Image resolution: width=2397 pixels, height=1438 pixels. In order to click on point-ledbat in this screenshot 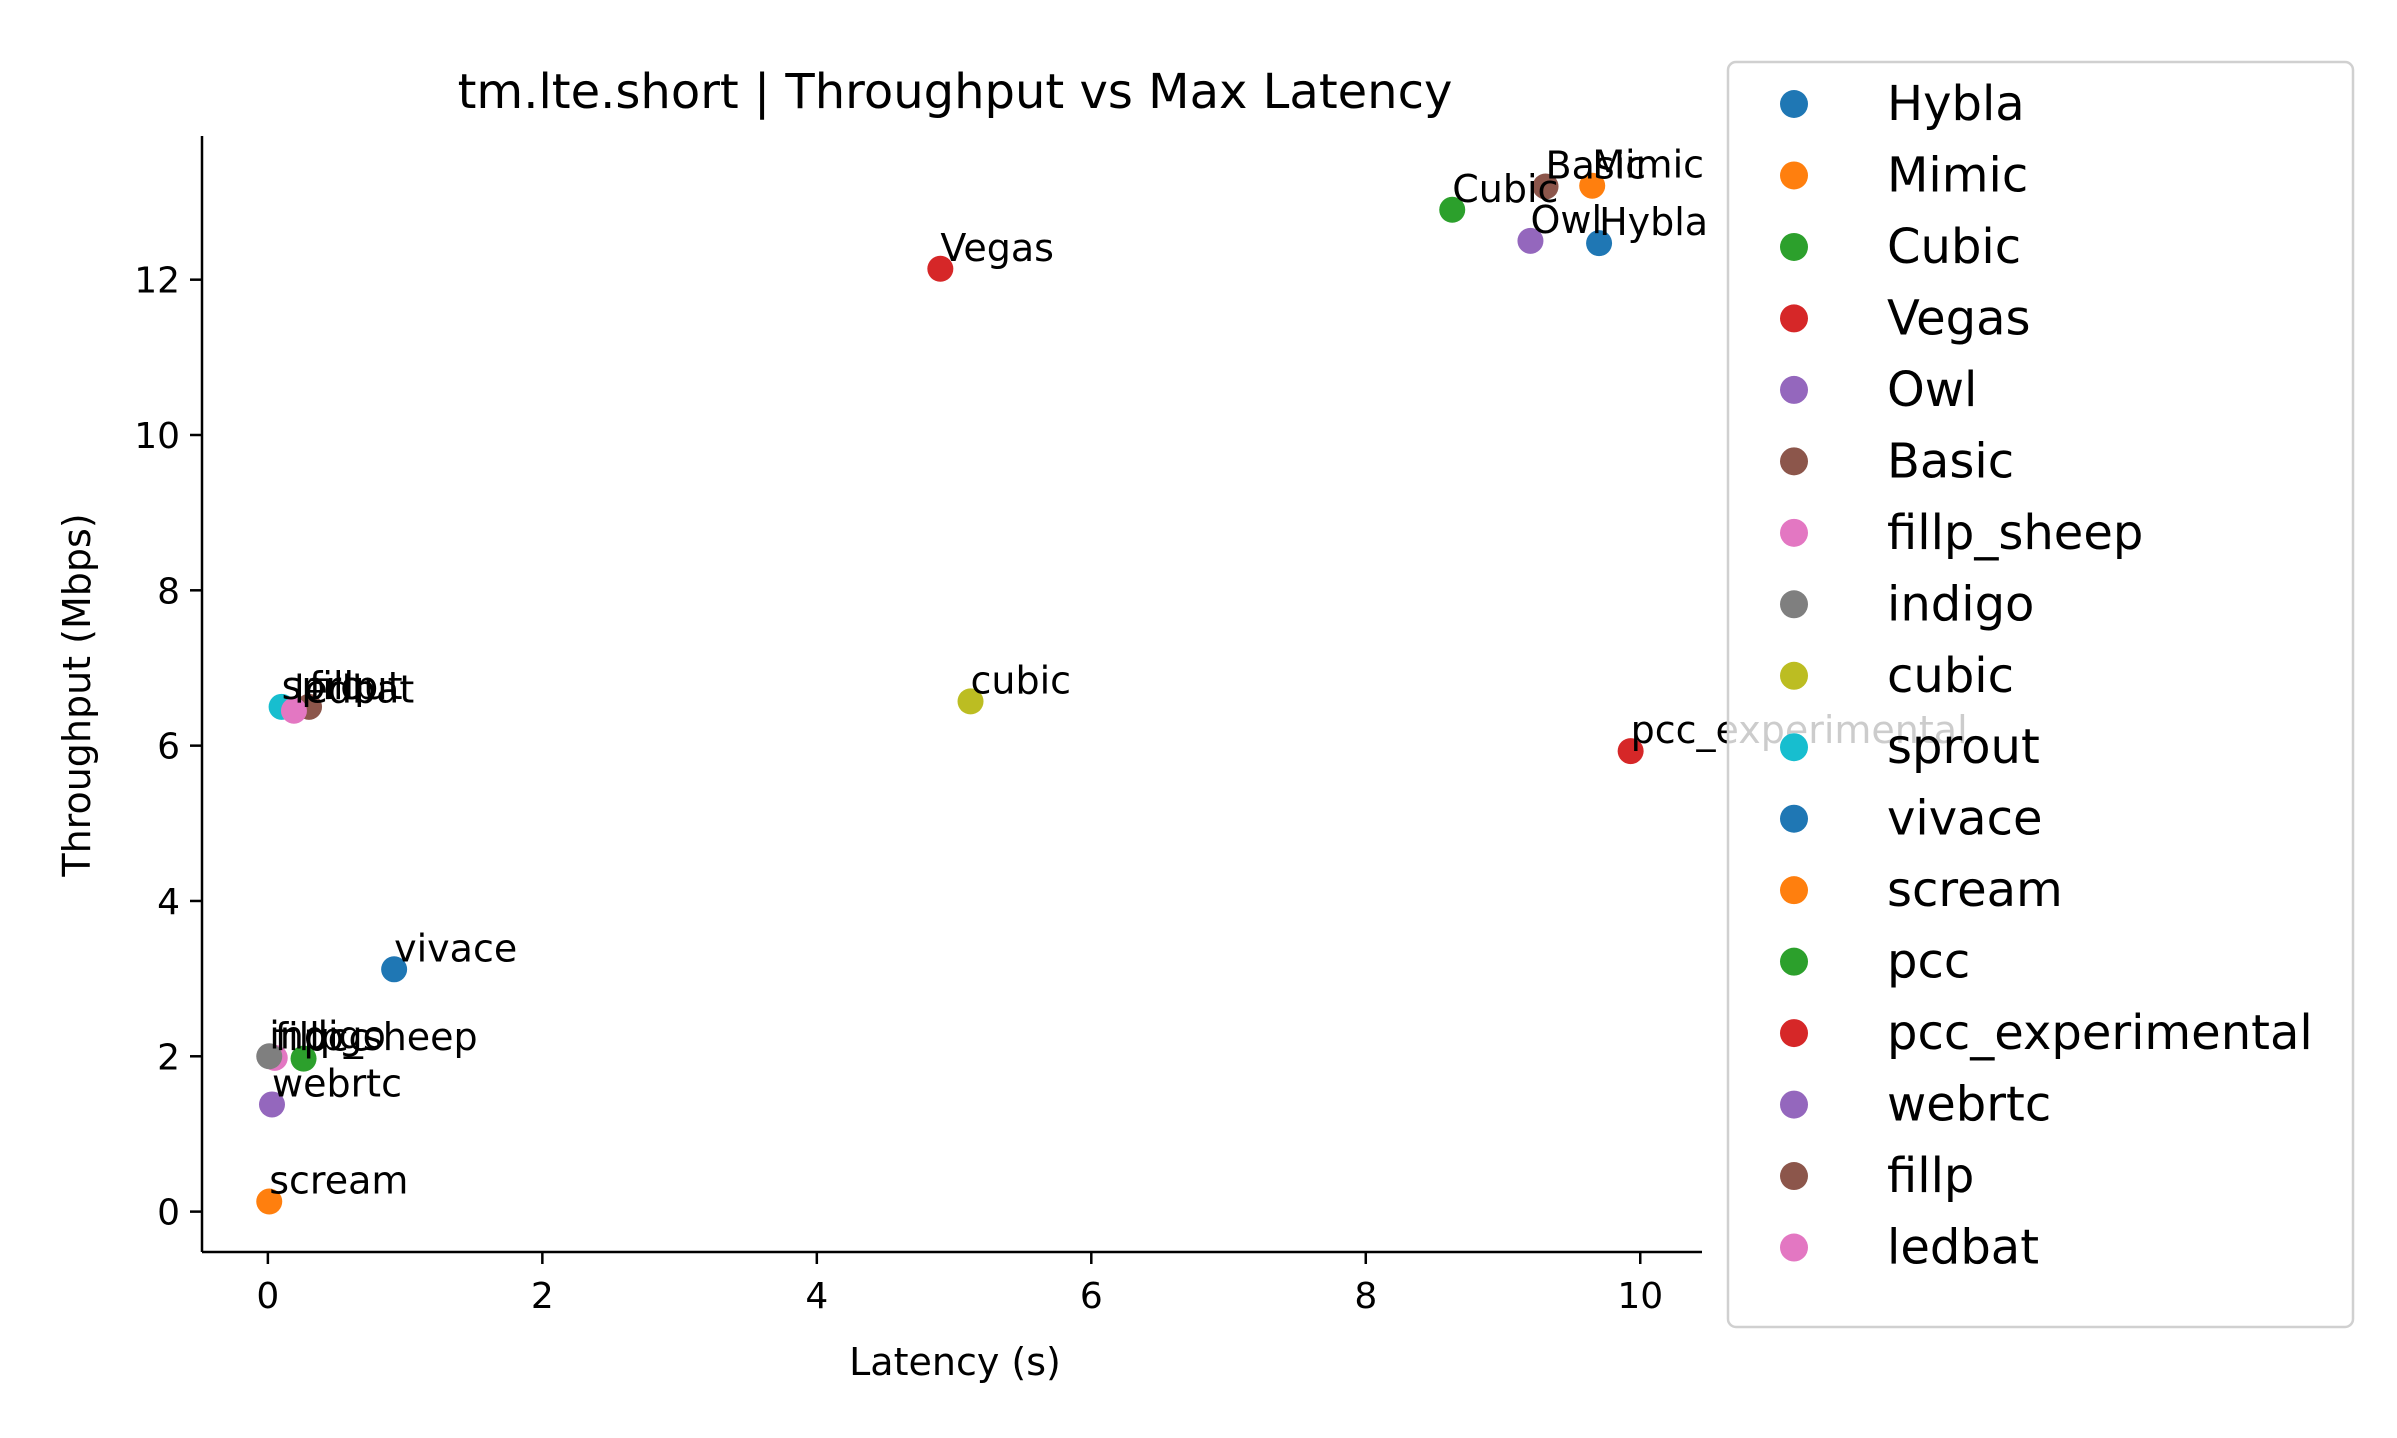, I will do `click(293, 710)`.